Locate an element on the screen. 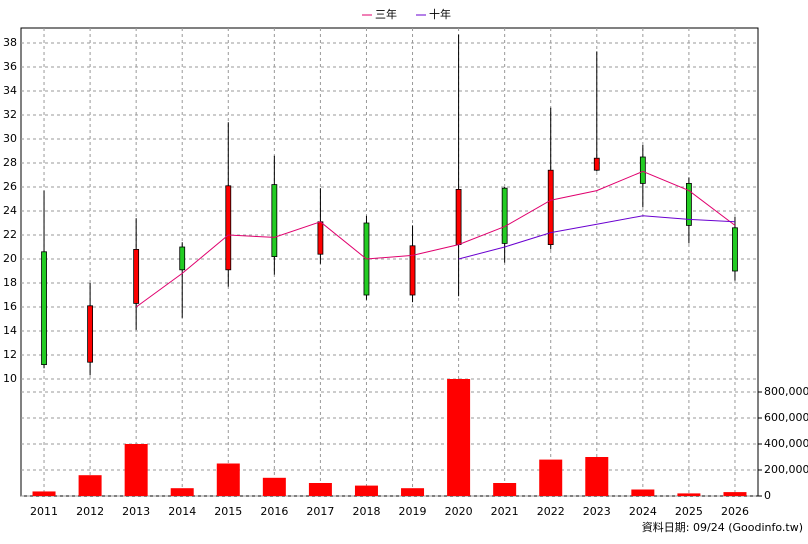 The height and width of the screenshot is (544, 808). y-tick-label: 30 is located at coordinates (10, 138).